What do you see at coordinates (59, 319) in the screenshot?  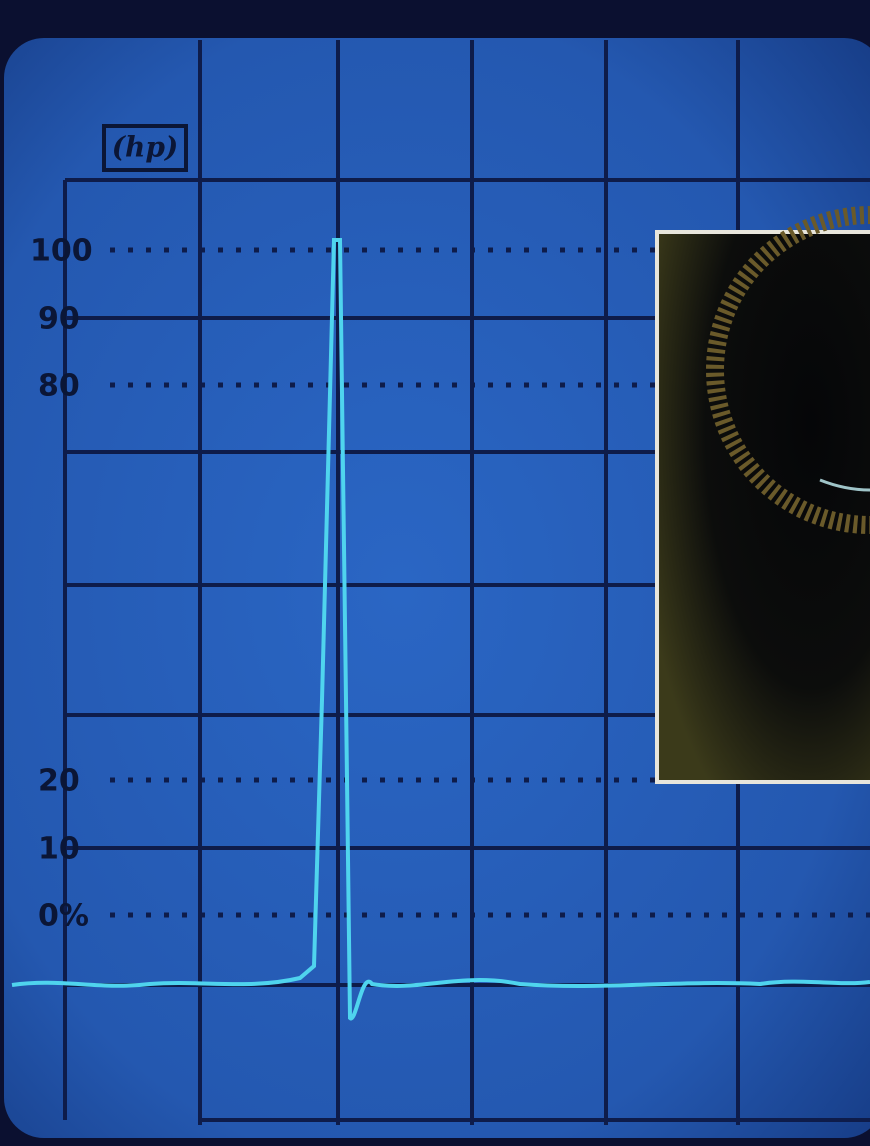 I see `scale-label: 90` at bounding box center [59, 319].